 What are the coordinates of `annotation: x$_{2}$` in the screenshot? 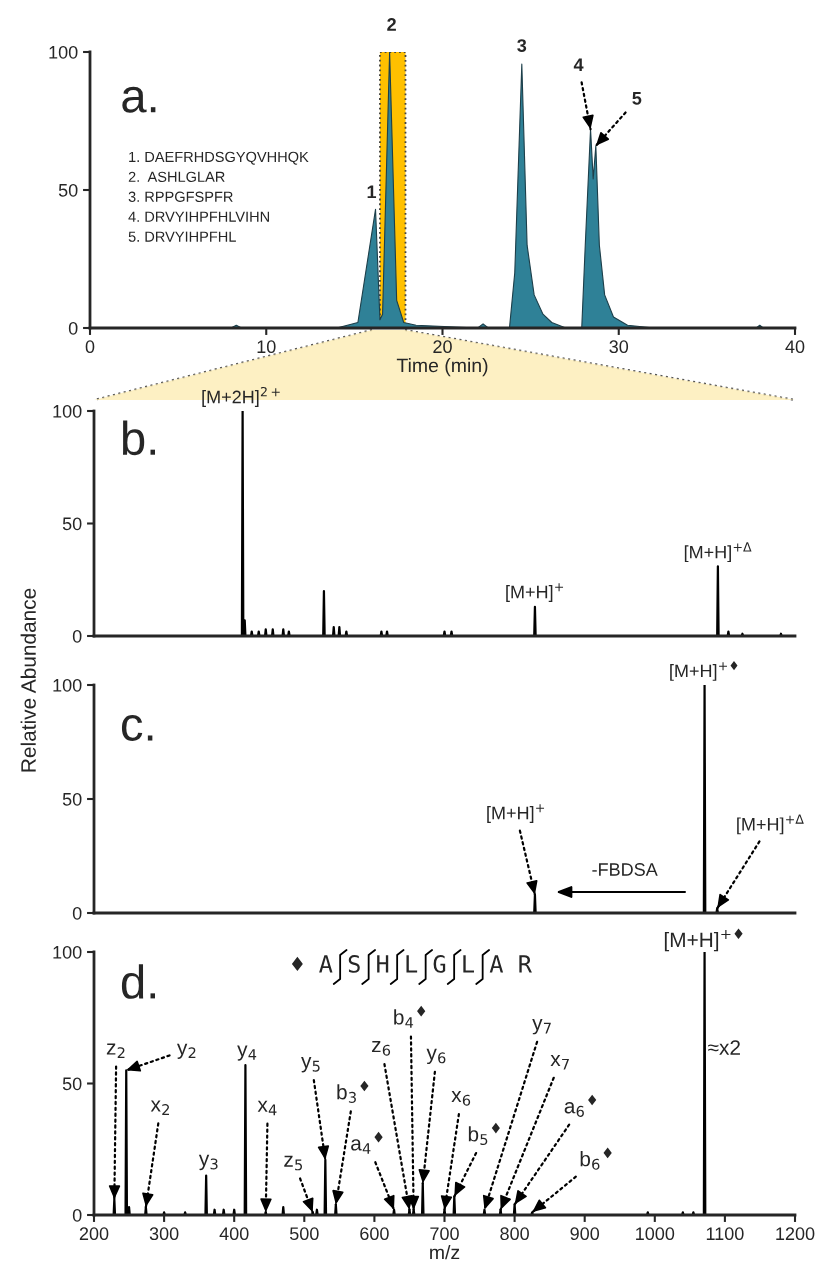 It's located at (159, 1107).